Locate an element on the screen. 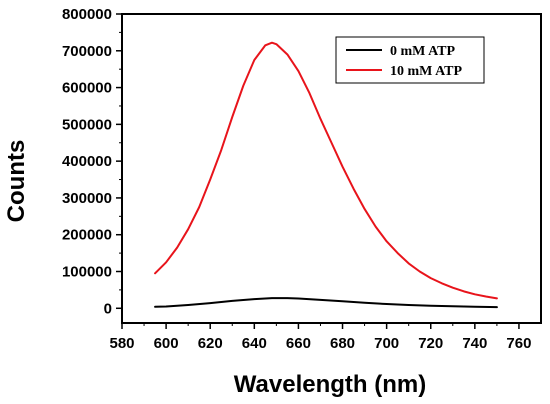  x-axis-title: Wavelength (nm) is located at coordinates (330, 384).